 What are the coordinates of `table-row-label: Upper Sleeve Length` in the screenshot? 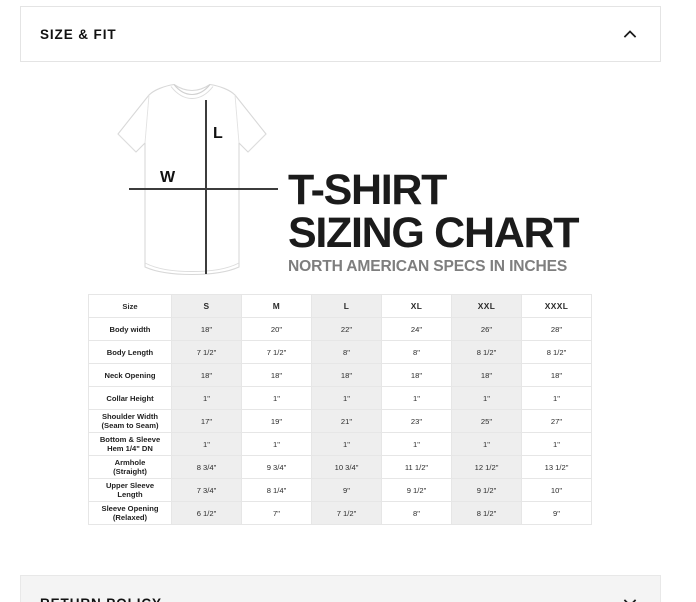 It's located at (130, 490).